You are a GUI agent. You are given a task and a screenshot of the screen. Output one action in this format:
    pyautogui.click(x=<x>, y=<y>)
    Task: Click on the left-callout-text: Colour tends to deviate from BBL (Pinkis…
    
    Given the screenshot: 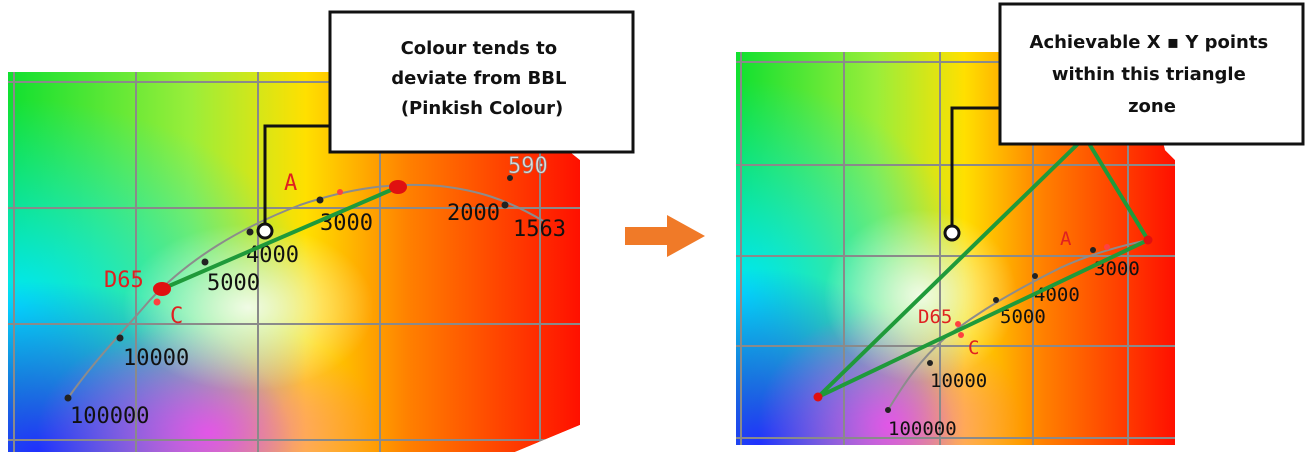 What is the action you would take?
    pyautogui.click(x=482, y=78)
    